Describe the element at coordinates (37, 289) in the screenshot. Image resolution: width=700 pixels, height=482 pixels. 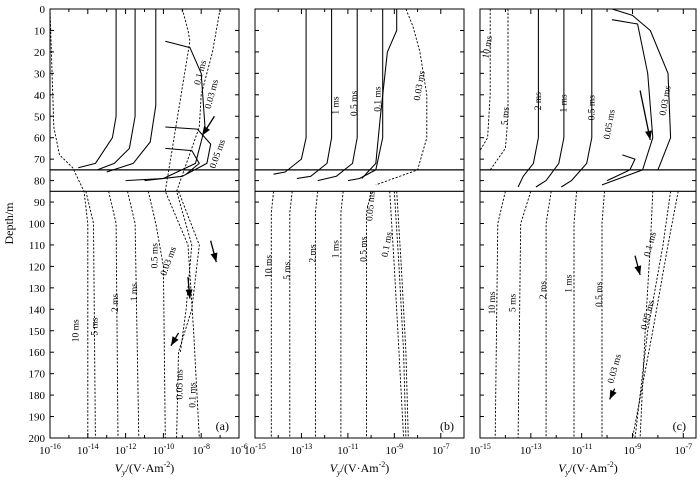
I see `y-tick-label: 130` at that location.